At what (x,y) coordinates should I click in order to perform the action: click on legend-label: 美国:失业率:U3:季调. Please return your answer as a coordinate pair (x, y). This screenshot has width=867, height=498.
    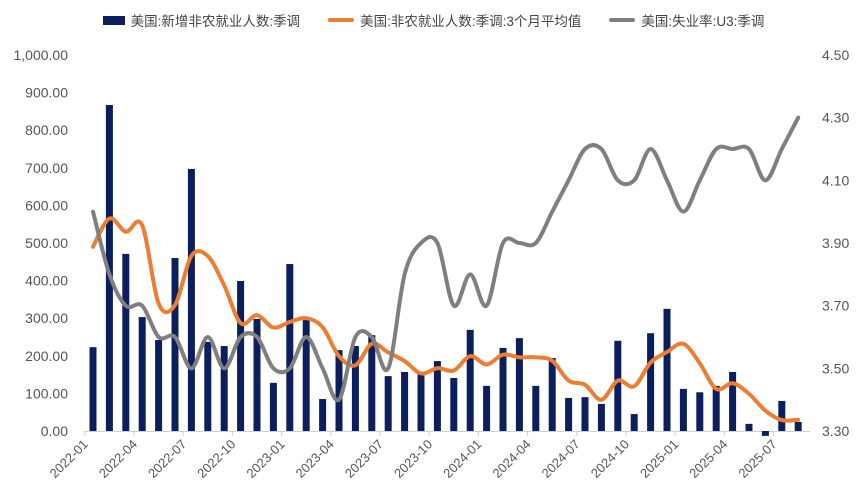
    Looking at the image, I should click on (703, 21).